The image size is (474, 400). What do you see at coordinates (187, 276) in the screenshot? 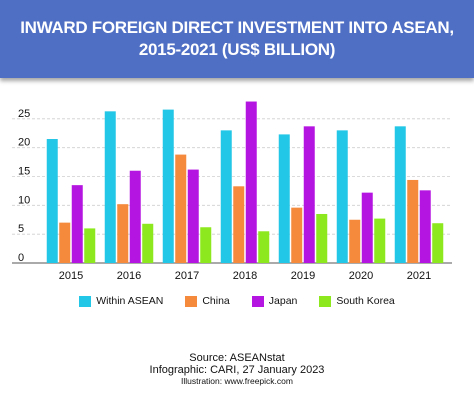
I see `x-tick-label: 2017` at bounding box center [187, 276].